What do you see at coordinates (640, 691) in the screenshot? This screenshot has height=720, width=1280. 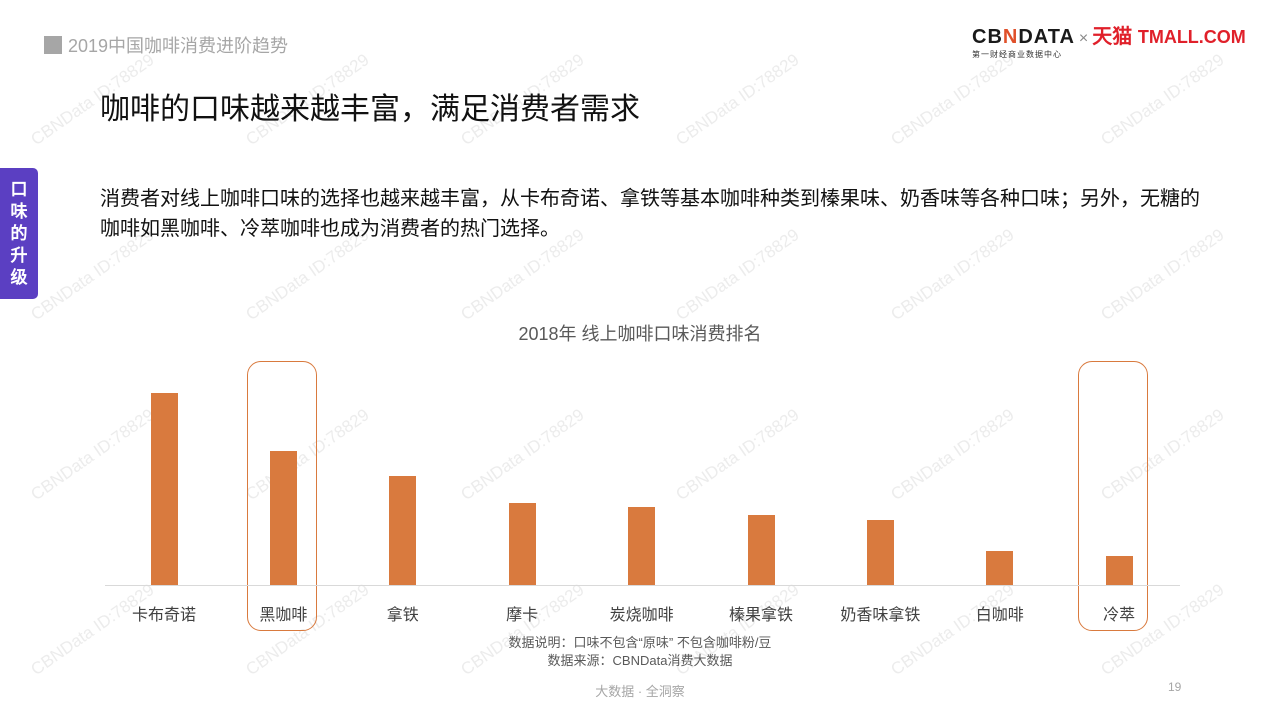 I see `footer-slogan: 大数据 · 全洞察` at bounding box center [640, 691].